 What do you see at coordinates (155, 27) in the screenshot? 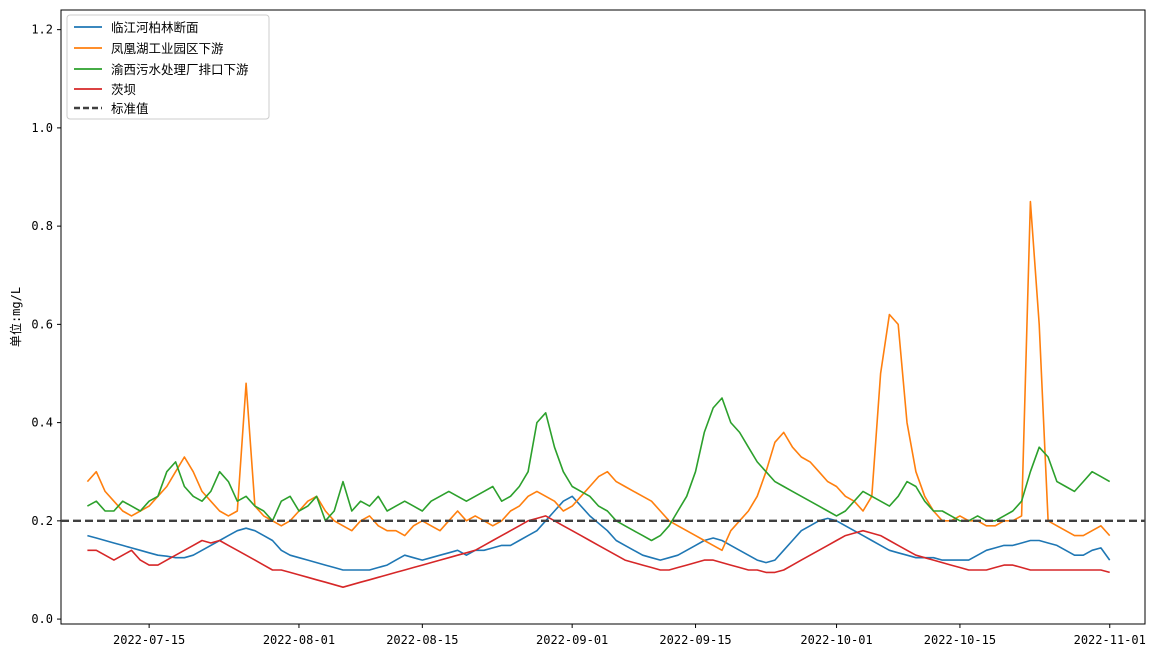
I see `legend-label-linjiang: 临江河柏林断面` at bounding box center [155, 27].